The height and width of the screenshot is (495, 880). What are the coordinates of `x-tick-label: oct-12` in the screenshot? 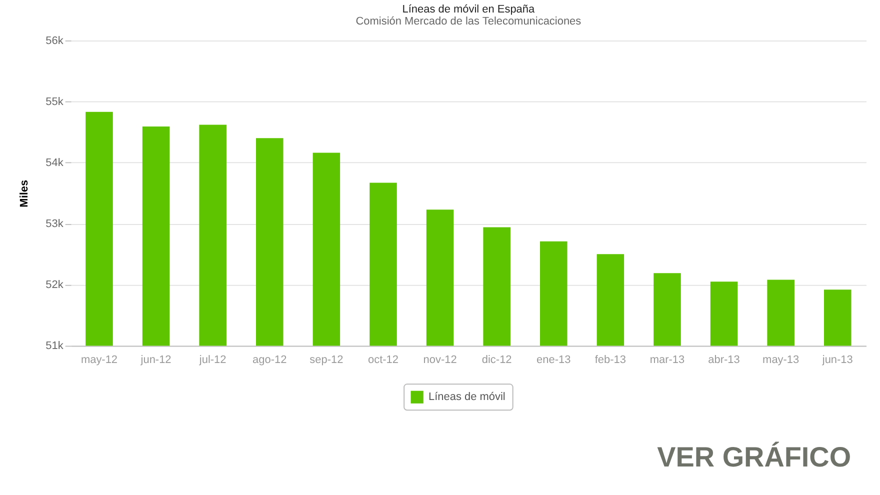 It's located at (383, 360).